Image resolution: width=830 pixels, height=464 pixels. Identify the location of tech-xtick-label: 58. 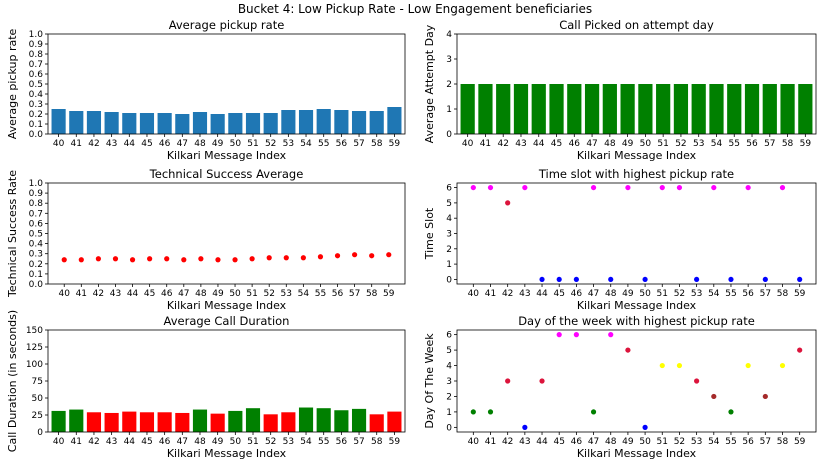
(372, 294).